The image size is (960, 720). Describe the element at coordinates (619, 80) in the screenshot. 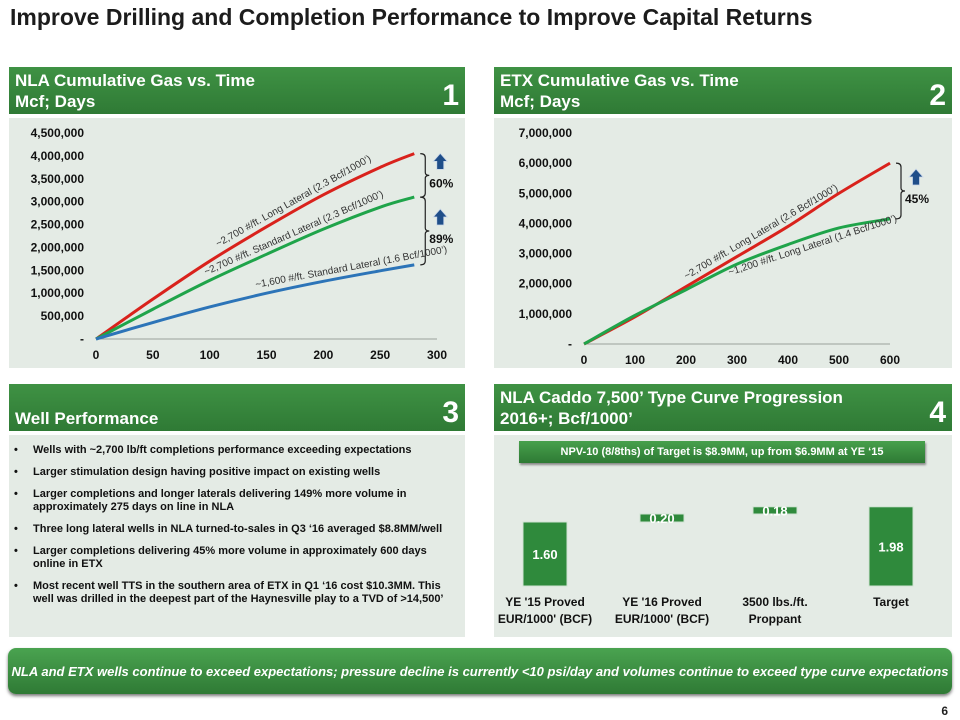

I see `panel-2-title-line1: ETX Cumulative Gas vs. Time` at that location.